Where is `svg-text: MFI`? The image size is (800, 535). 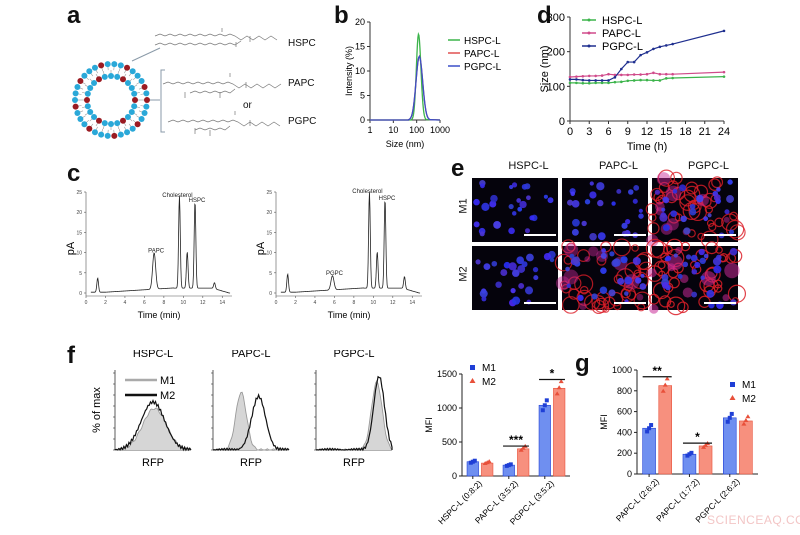 svg-text: MFI is located at coordinates (429, 425).